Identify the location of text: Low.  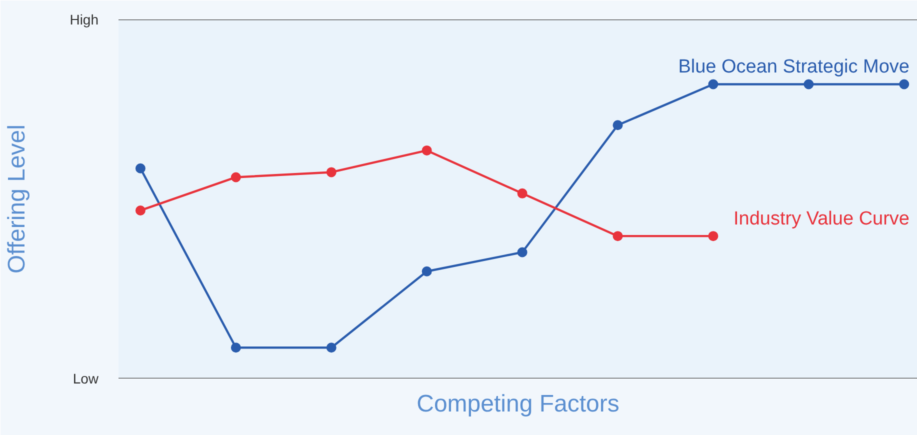
(86, 378).